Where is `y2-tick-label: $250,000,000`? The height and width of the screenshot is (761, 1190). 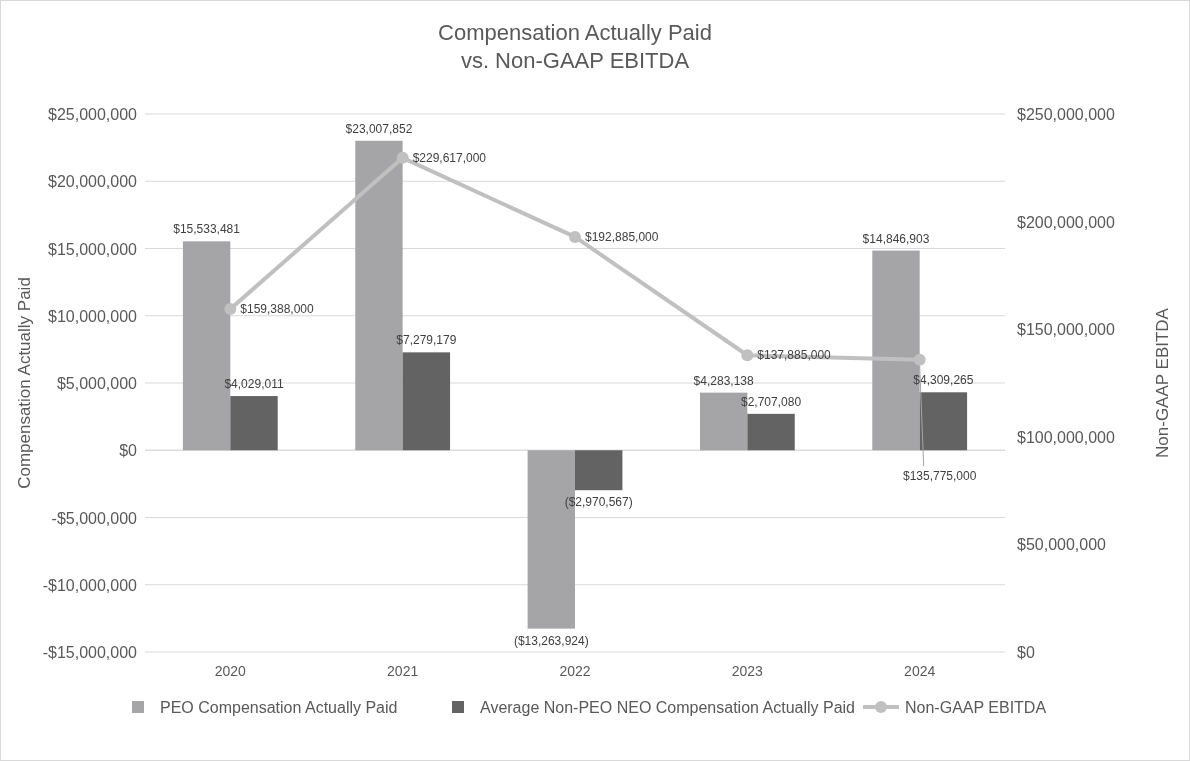
y2-tick-label: $250,000,000 is located at coordinates (1066, 114).